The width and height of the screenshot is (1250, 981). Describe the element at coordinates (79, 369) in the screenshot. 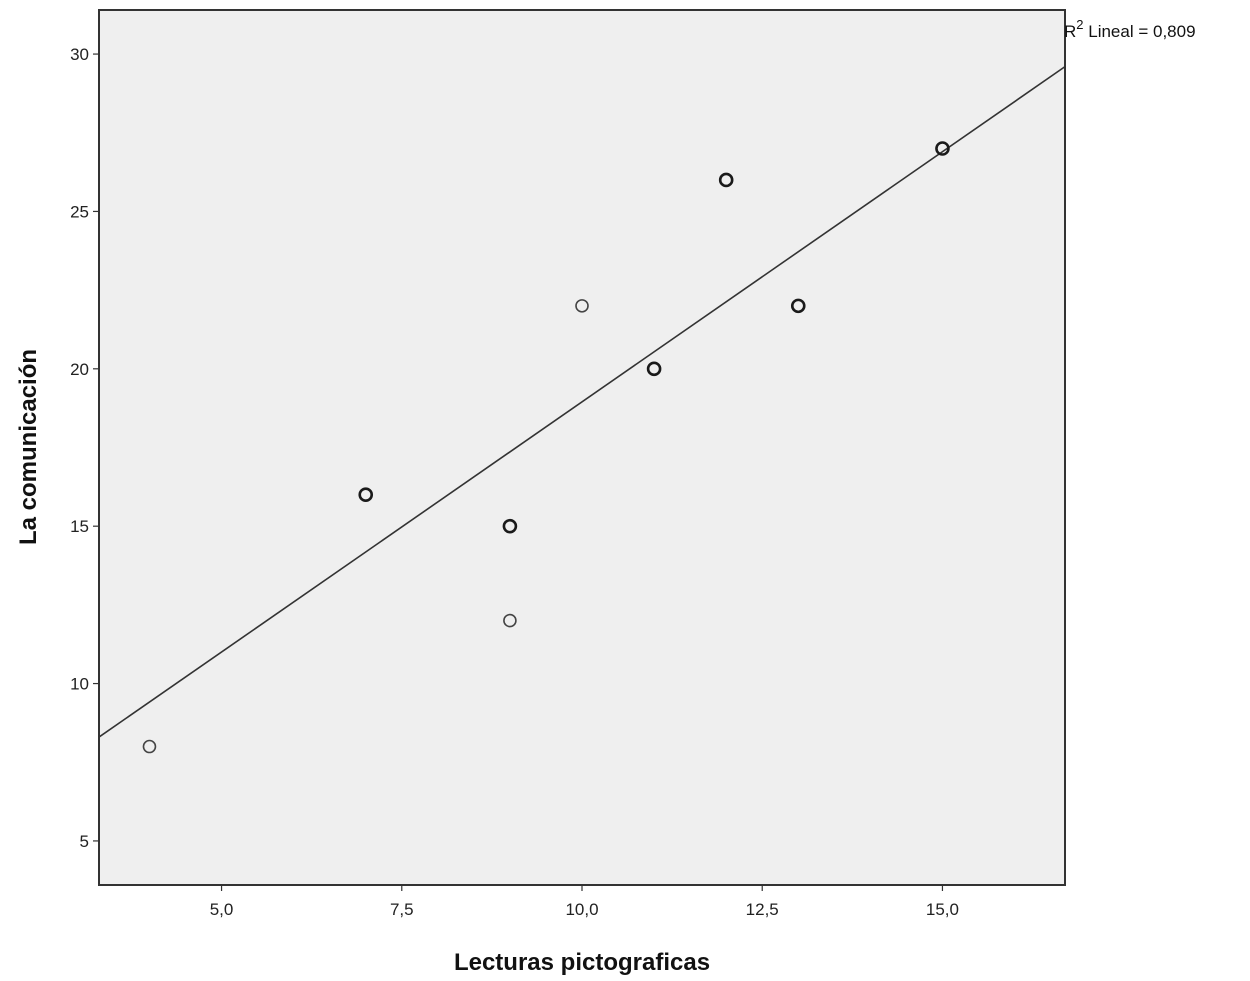

I see `y-tick-label: 20` at that location.